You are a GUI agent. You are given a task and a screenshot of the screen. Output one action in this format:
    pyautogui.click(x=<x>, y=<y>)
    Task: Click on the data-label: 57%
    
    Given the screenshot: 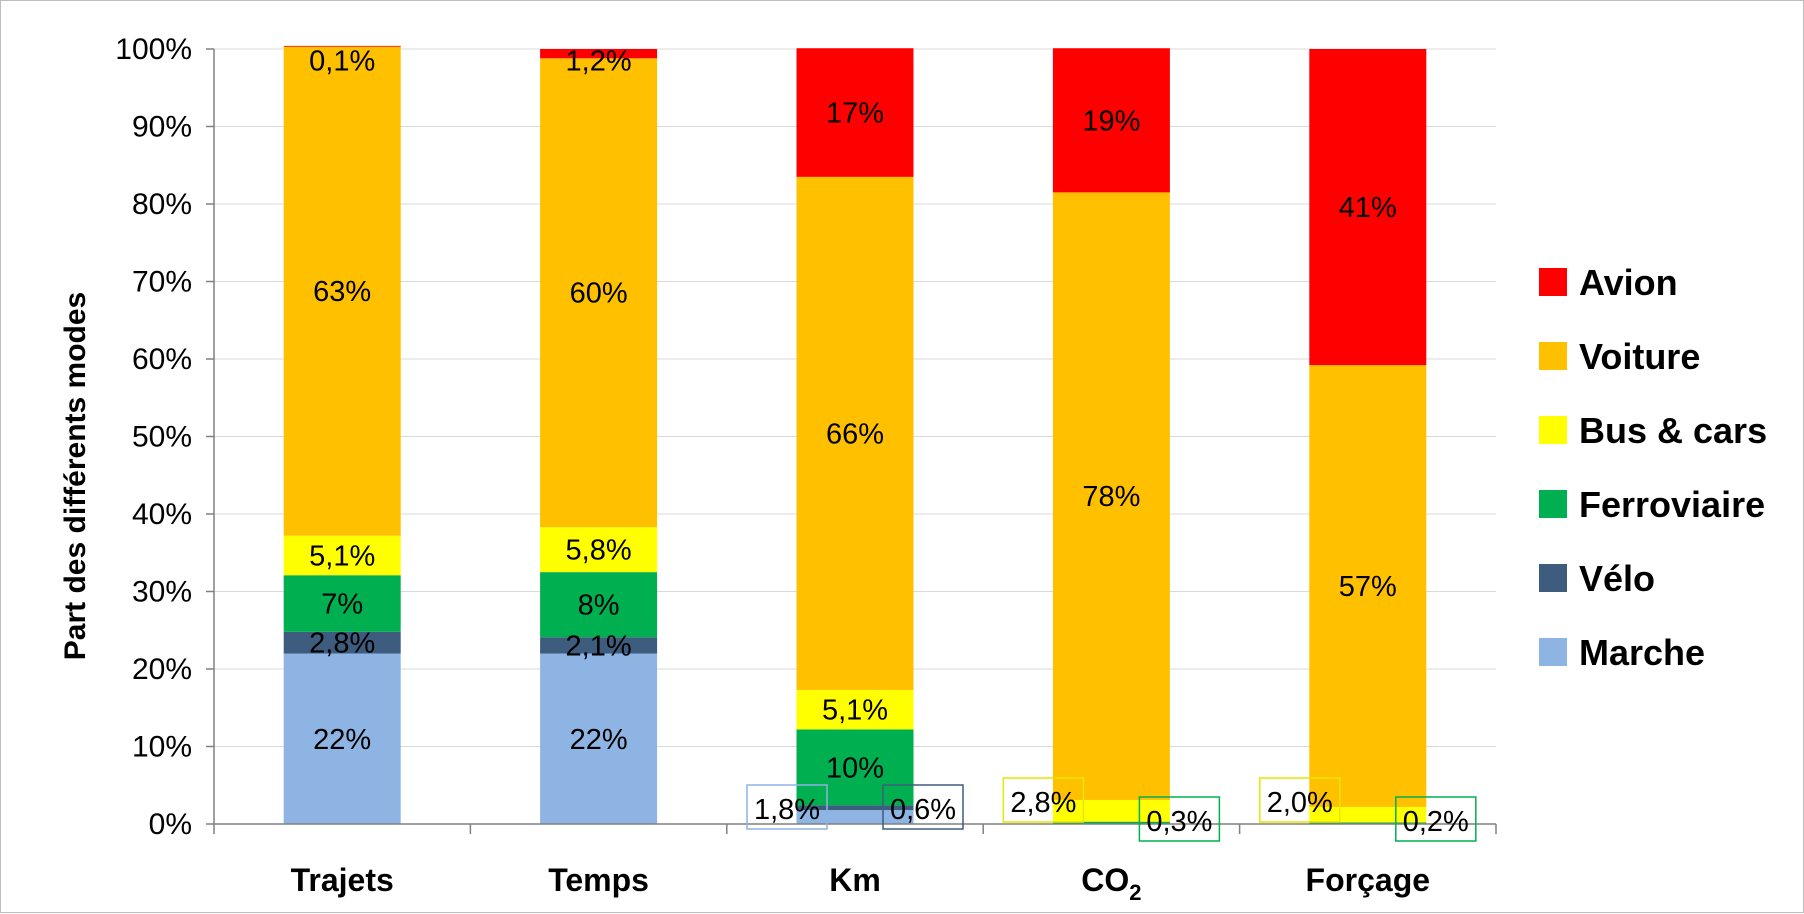 What is the action you would take?
    pyautogui.click(x=1368, y=587)
    